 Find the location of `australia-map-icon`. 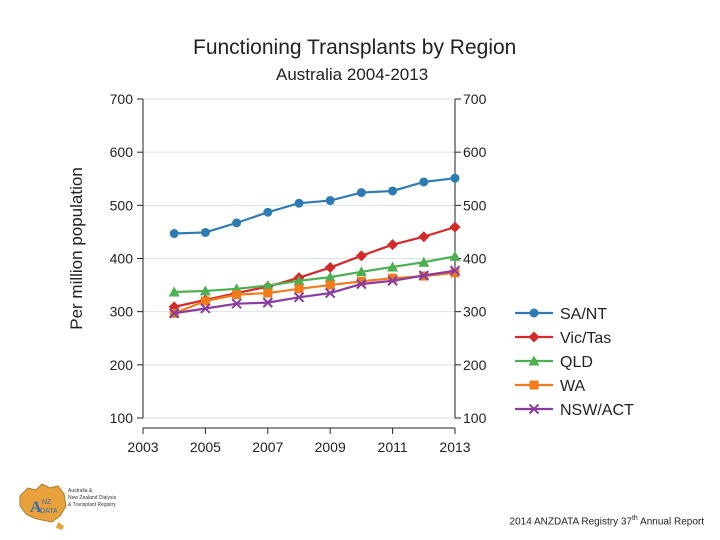

australia-map-icon is located at coordinates (43, 503).